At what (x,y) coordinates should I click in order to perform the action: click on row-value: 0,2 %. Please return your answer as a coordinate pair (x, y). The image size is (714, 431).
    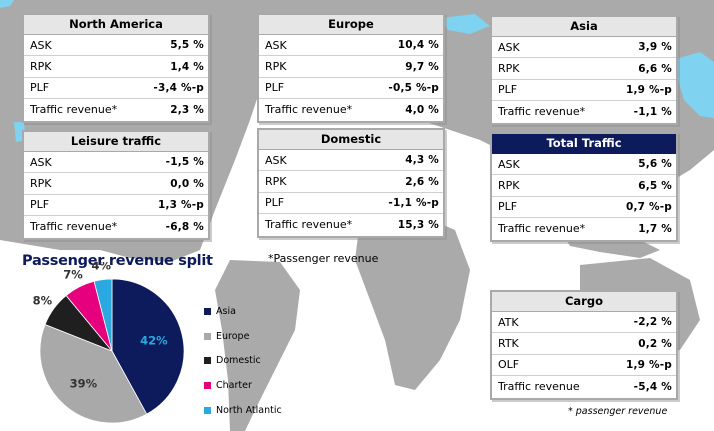
    Looking at the image, I should click on (655, 343).